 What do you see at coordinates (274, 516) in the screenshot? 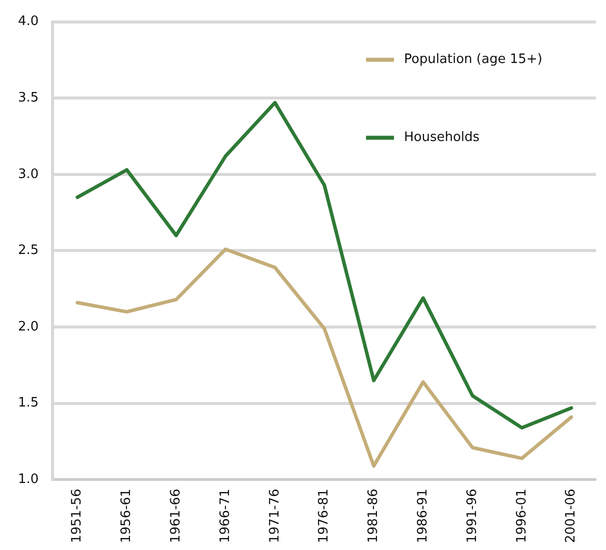
I see `x-tick-label: 1971-76` at bounding box center [274, 516].